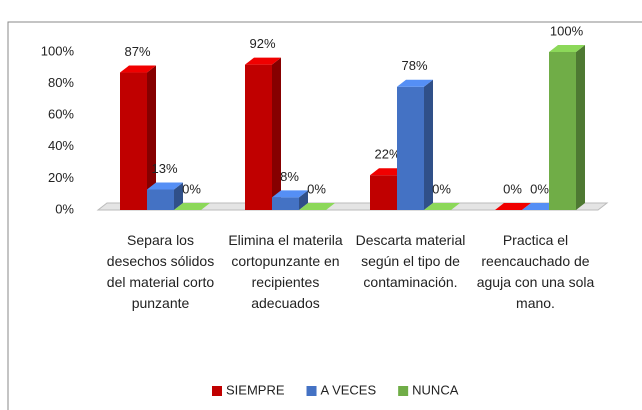 The height and width of the screenshot is (410, 642). What do you see at coordinates (164, 168) in the screenshot?
I see `data-label: 13%` at bounding box center [164, 168].